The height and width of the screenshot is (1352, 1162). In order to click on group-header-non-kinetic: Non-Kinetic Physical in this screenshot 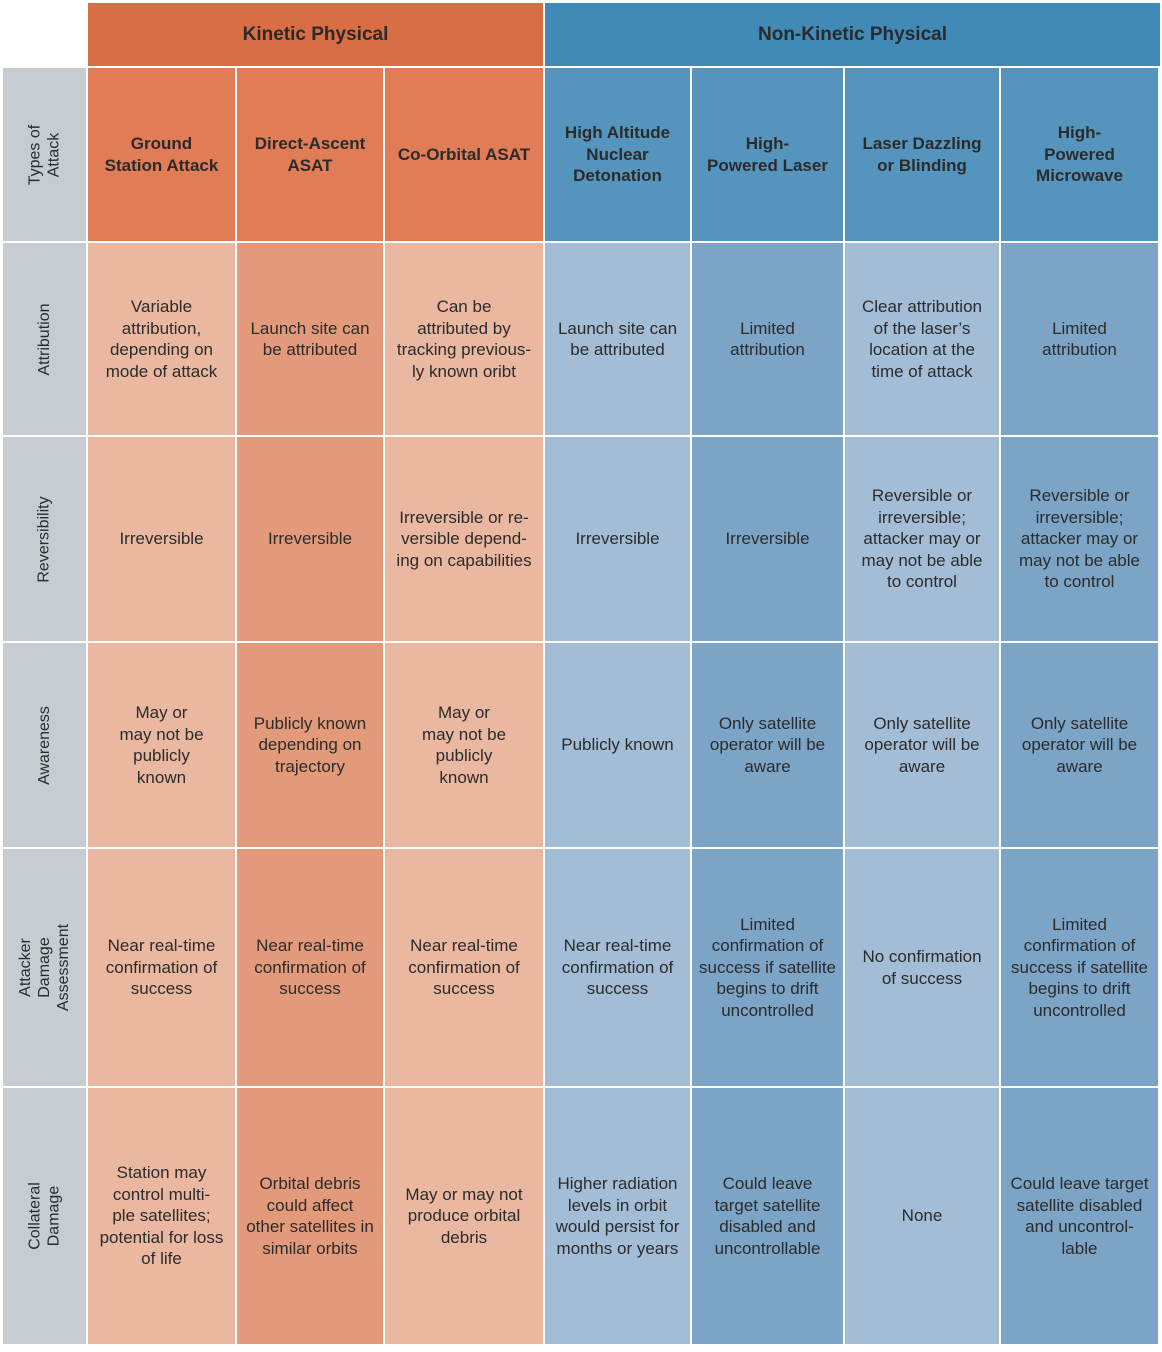, I will do `click(852, 34)`.